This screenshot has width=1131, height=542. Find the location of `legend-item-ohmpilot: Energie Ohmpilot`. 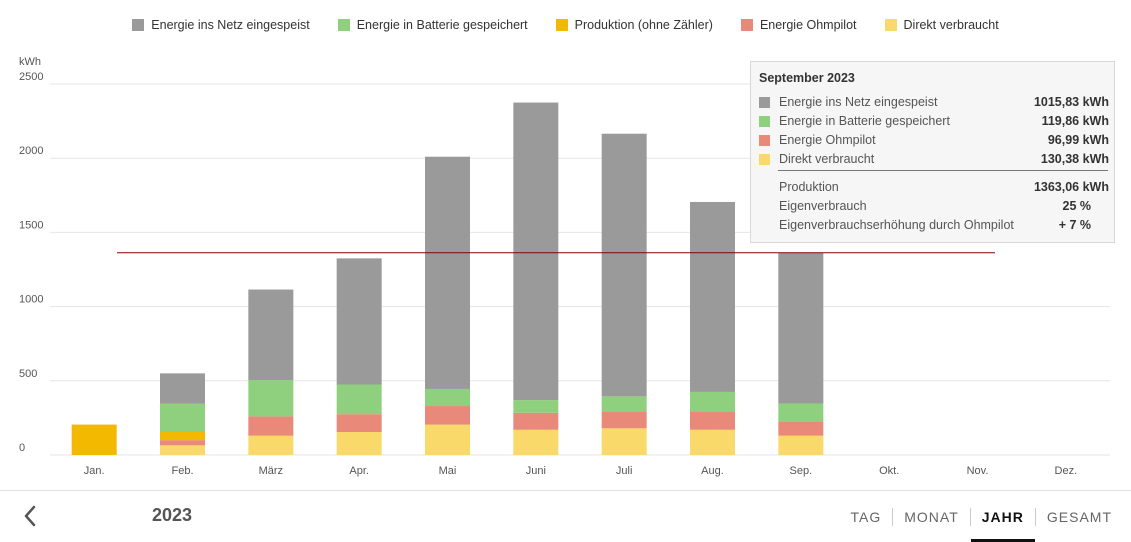

legend-item-ohmpilot: Energie Ohmpilot is located at coordinates (798, 25).